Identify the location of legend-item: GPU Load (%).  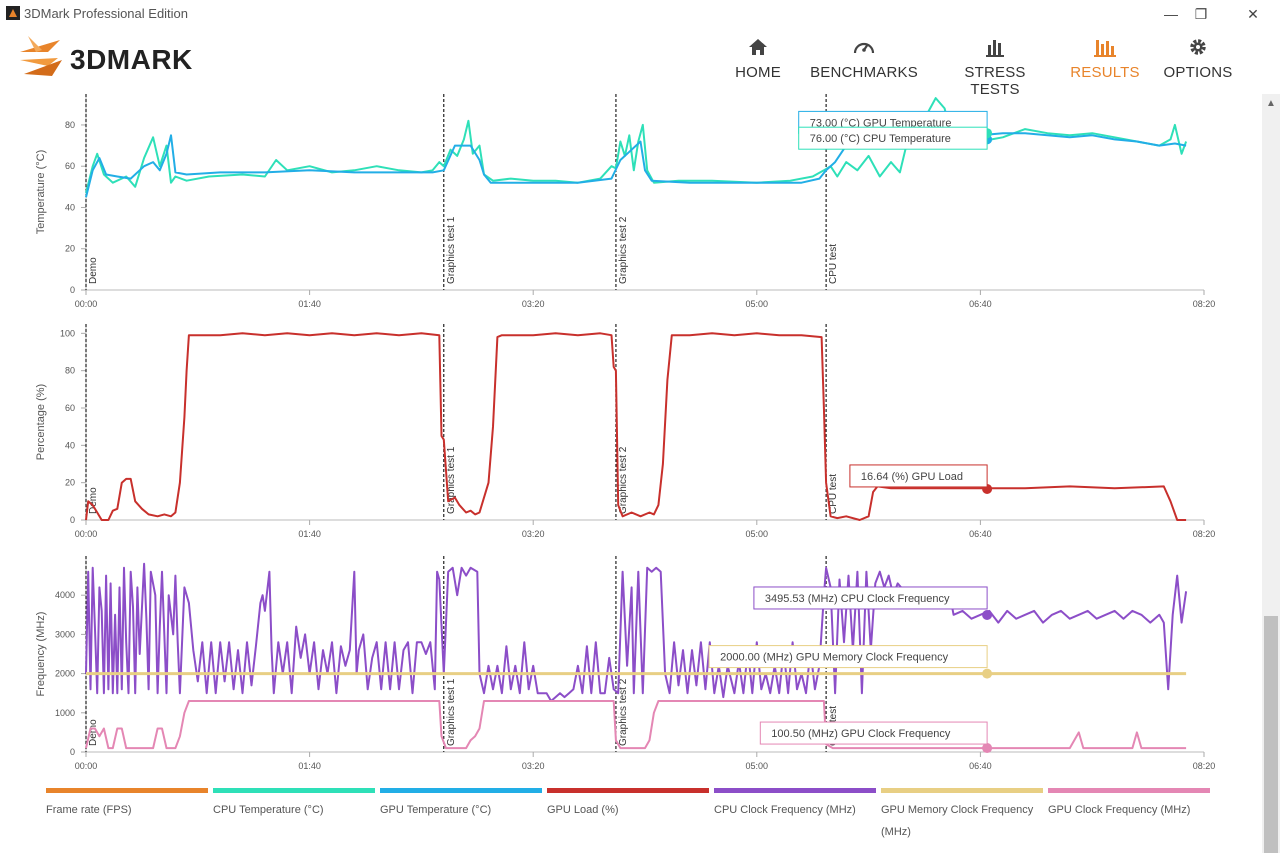
(628, 813).